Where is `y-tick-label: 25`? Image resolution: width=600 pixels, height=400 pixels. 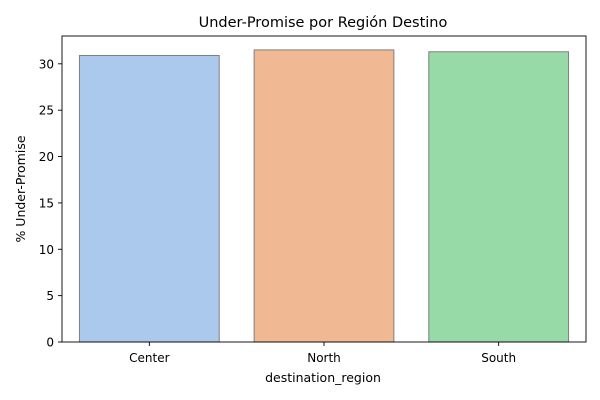 y-tick-label: 25 is located at coordinates (46, 111).